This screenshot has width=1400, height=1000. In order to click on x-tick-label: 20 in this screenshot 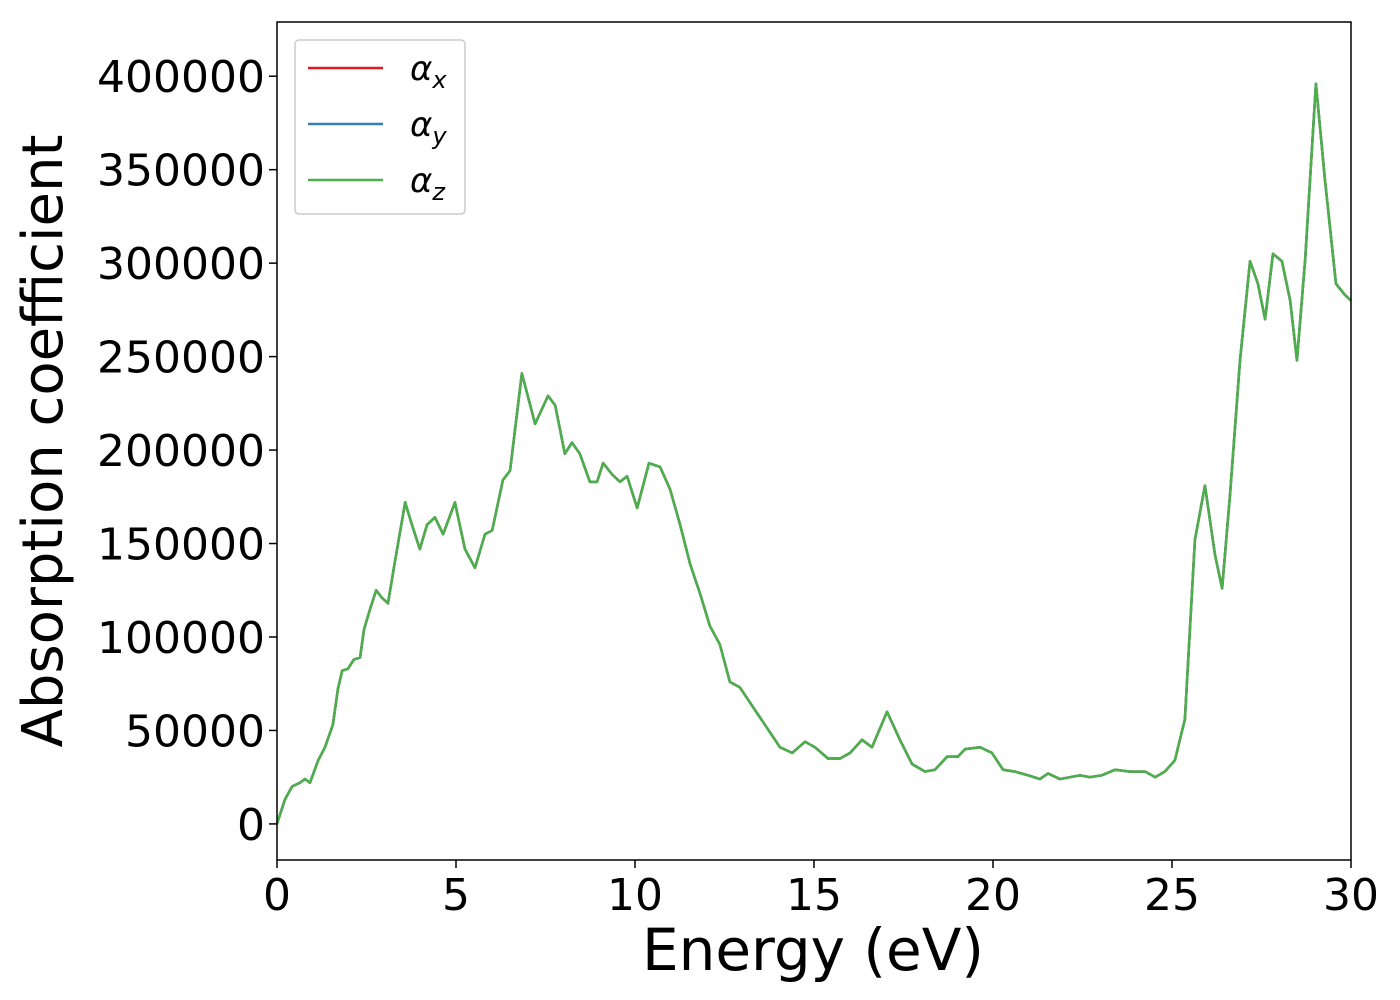, I will do `click(993, 895)`.